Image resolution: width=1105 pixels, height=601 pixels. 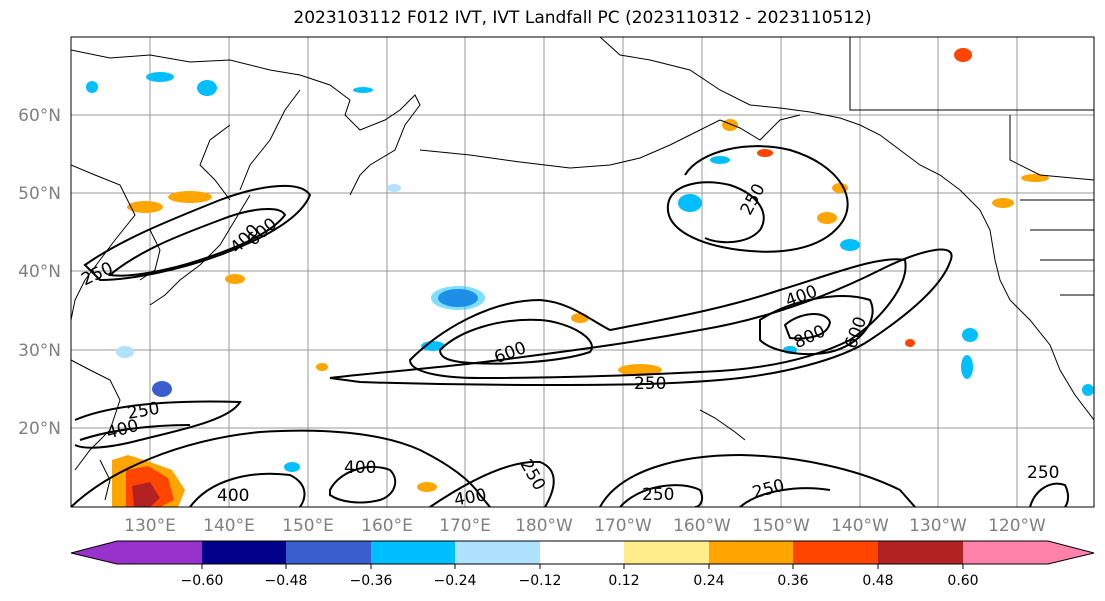 What do you see at coordinates (708, 581) in the screenshot?
I see `colorbar-tick-label: 0.24` at bounding box center [708, 581].